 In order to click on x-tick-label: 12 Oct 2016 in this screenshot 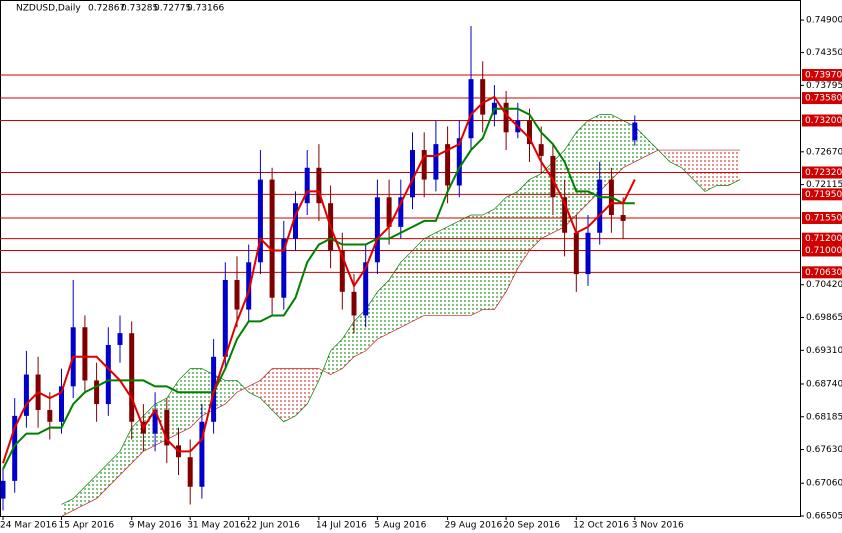, I will do `click(601, 526)`.